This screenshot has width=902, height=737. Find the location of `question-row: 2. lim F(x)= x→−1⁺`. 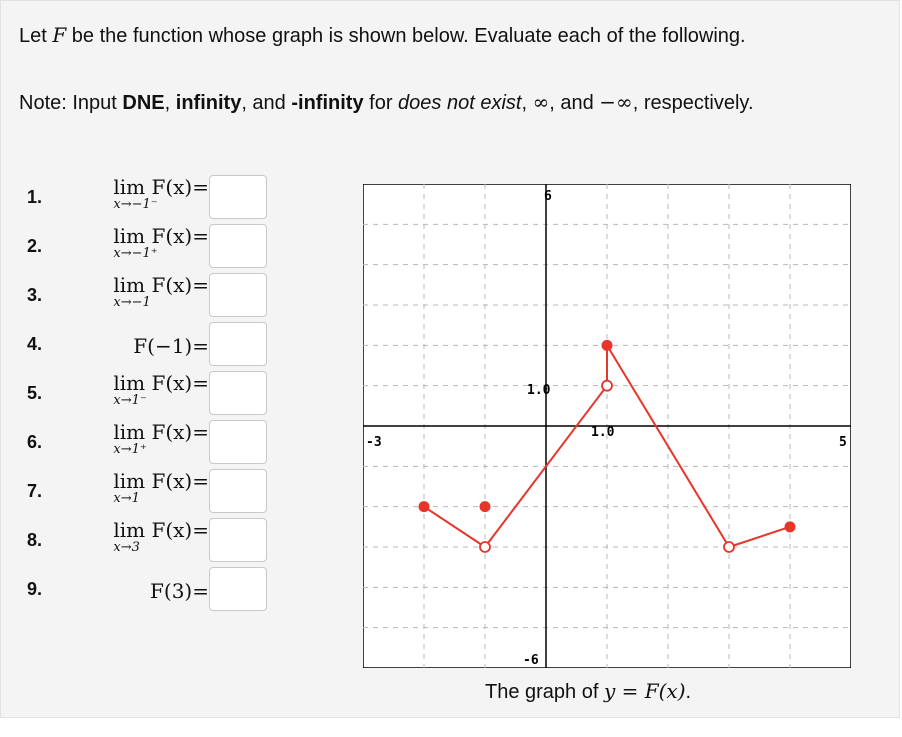

question-row: 2. lim F(x)= x→−1⁺ is located at coordinates (148, 246).